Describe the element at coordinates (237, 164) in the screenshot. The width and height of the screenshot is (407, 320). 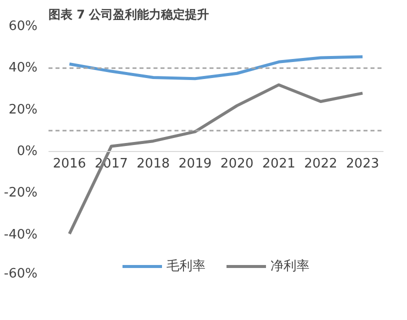
I see `x-tick-label: 2020` at that location.